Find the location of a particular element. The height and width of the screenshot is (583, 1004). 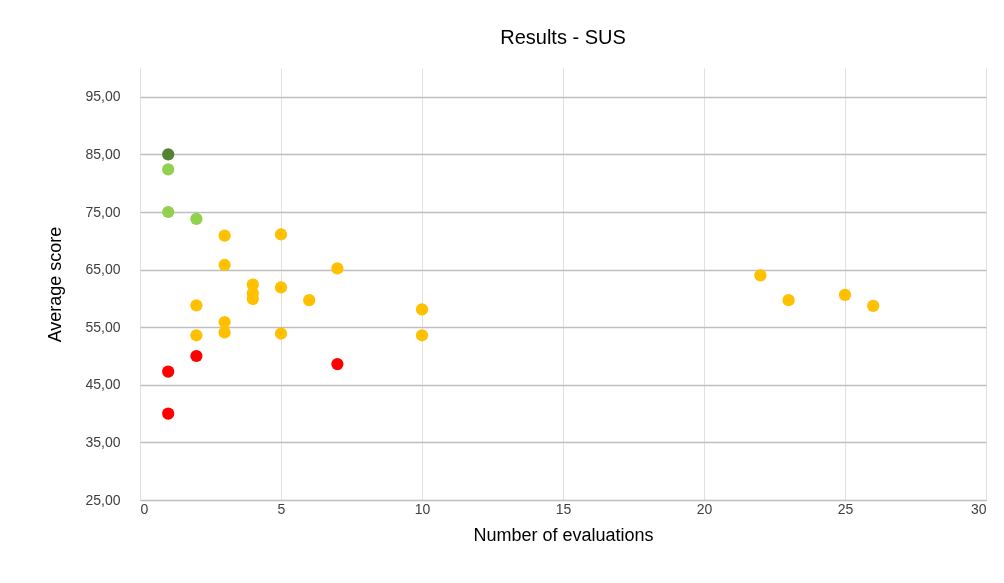

y-tick-label: 95,00 is located at coordinates (103, 96).